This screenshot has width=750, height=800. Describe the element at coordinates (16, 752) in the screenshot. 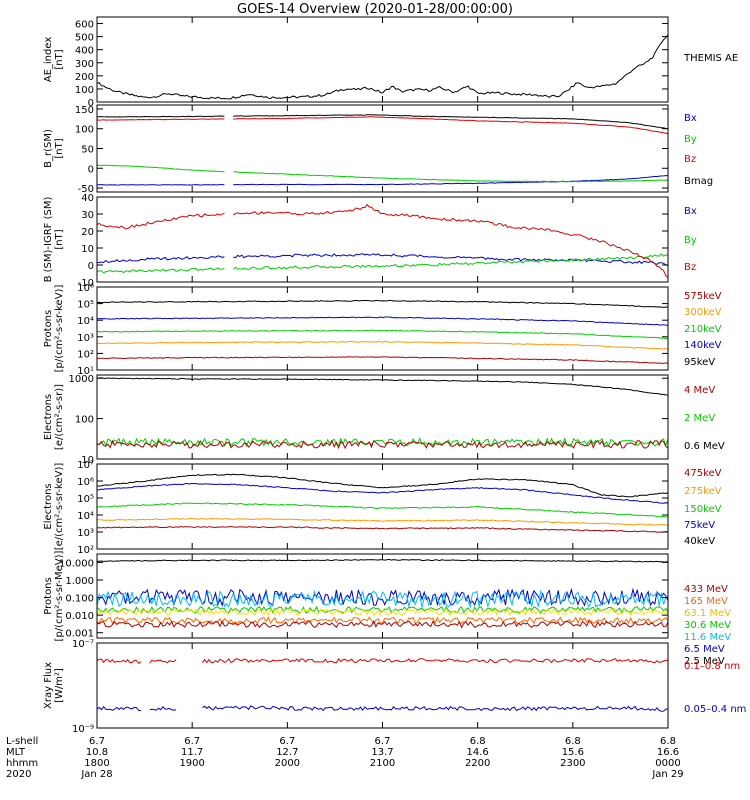

I see `x-row-label: MLT` at that location.